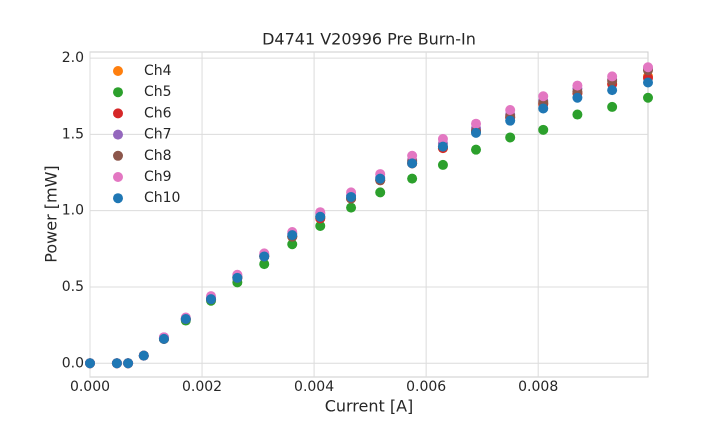  I want to click on x-tick-label: 0.004, so click(314, 387).